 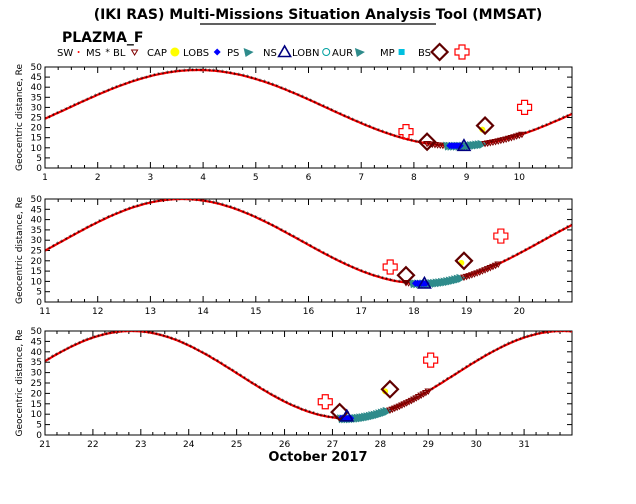 I want to click on x-axis-label: October 2017, so click(x=317, y=457).